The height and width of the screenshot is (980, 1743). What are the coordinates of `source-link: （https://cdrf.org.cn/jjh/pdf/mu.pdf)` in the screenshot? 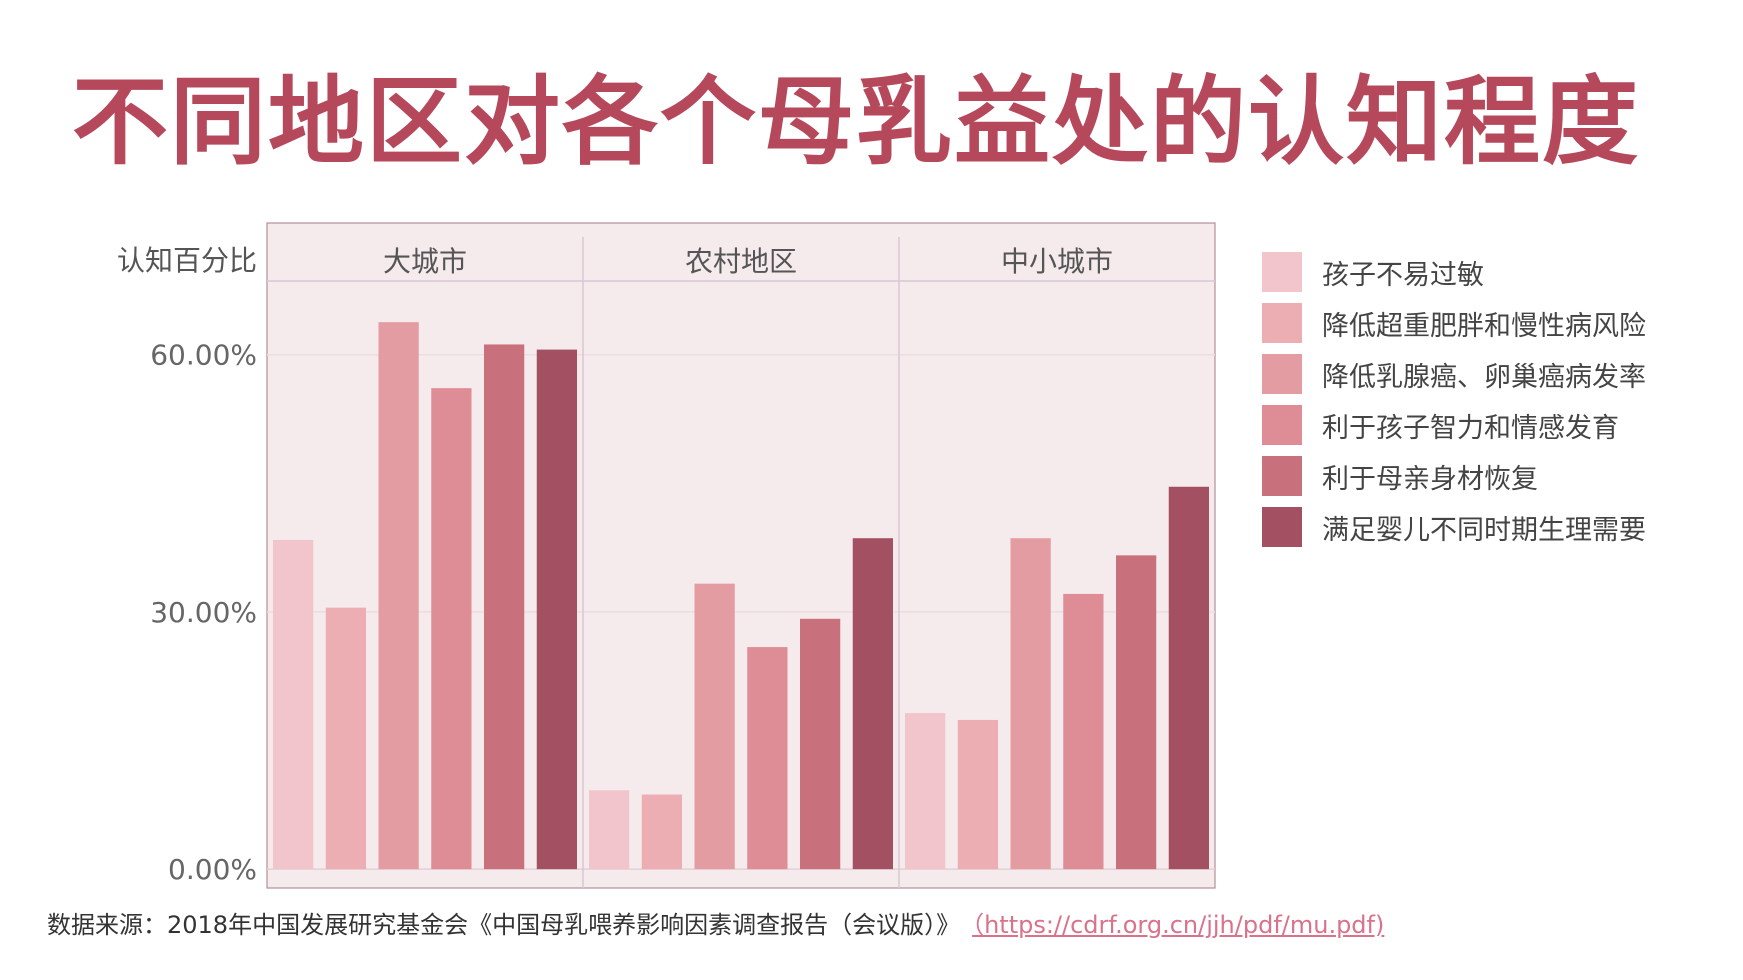 It's located at (1178, 925).